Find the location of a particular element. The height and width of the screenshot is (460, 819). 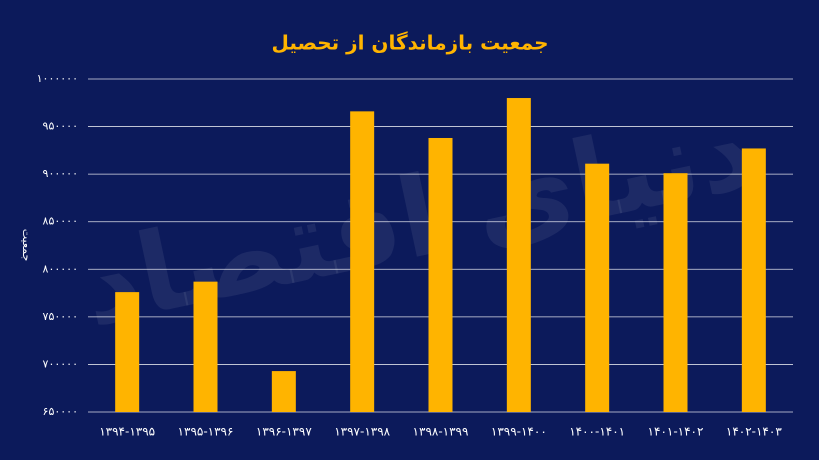

x-tick-label: ۱۳۹۵-۱۳۹۶ is located at coordinates (206, 432).